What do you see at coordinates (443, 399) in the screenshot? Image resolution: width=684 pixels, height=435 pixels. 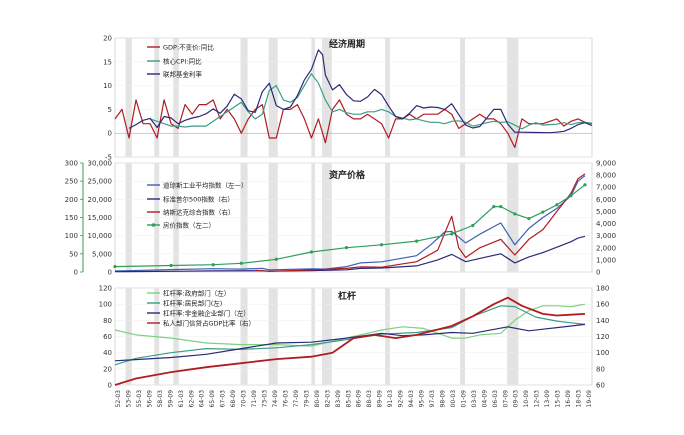 I see `x-tick-label: 98-09` at bounding box center [443, 399].